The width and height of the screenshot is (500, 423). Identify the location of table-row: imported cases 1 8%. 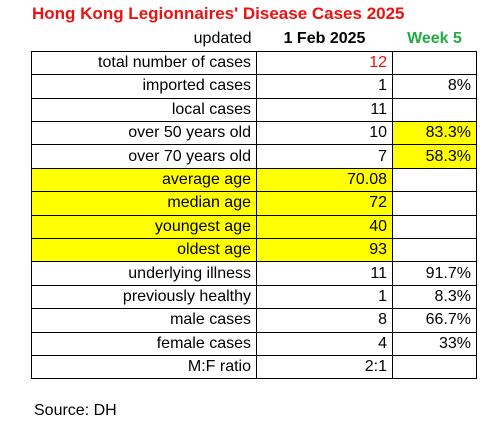
(254, 86).